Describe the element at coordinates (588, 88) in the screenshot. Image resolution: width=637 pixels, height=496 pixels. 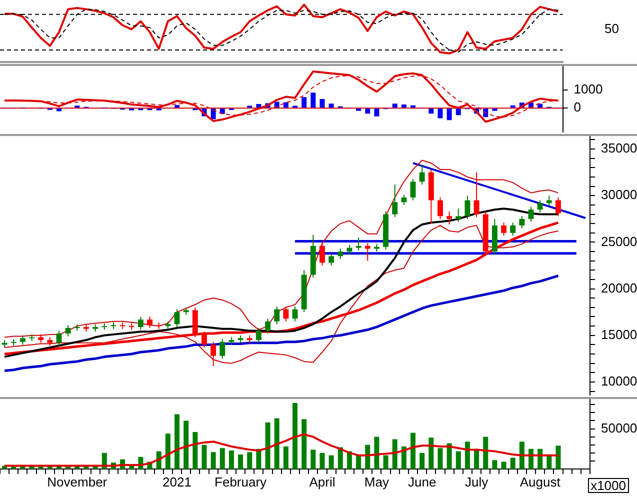
I see `y-tick-label: 1000` at that location.